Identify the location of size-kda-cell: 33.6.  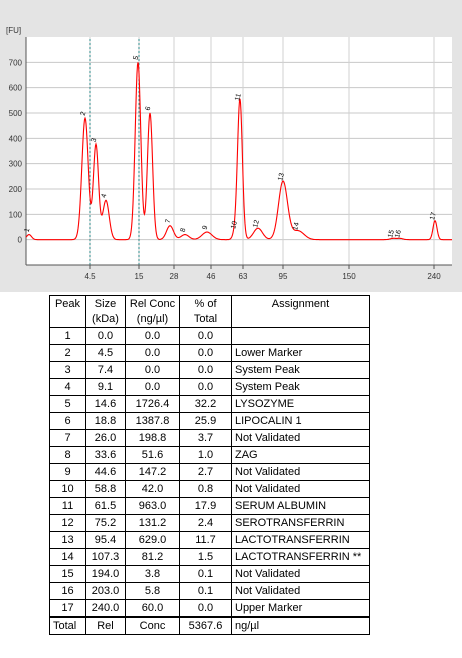
(105, 455).